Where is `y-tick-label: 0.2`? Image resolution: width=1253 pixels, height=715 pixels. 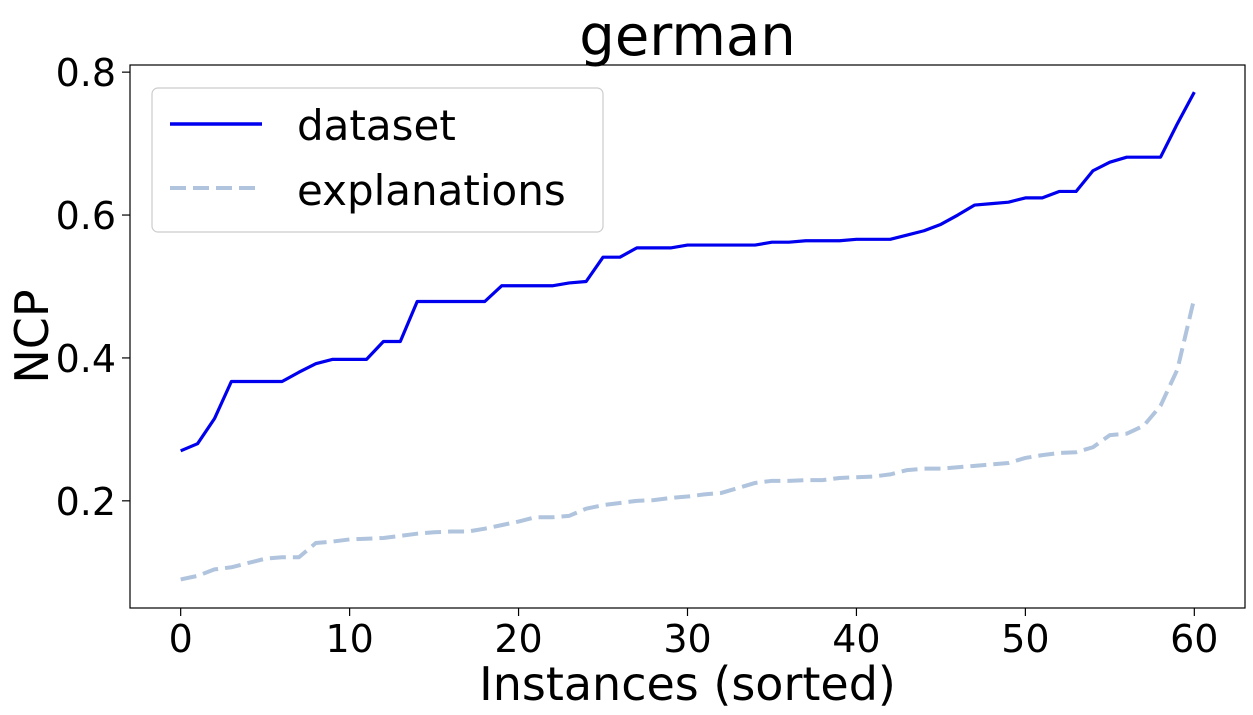
y-tick-label: 0.2 is located at coordinates (86, 502).